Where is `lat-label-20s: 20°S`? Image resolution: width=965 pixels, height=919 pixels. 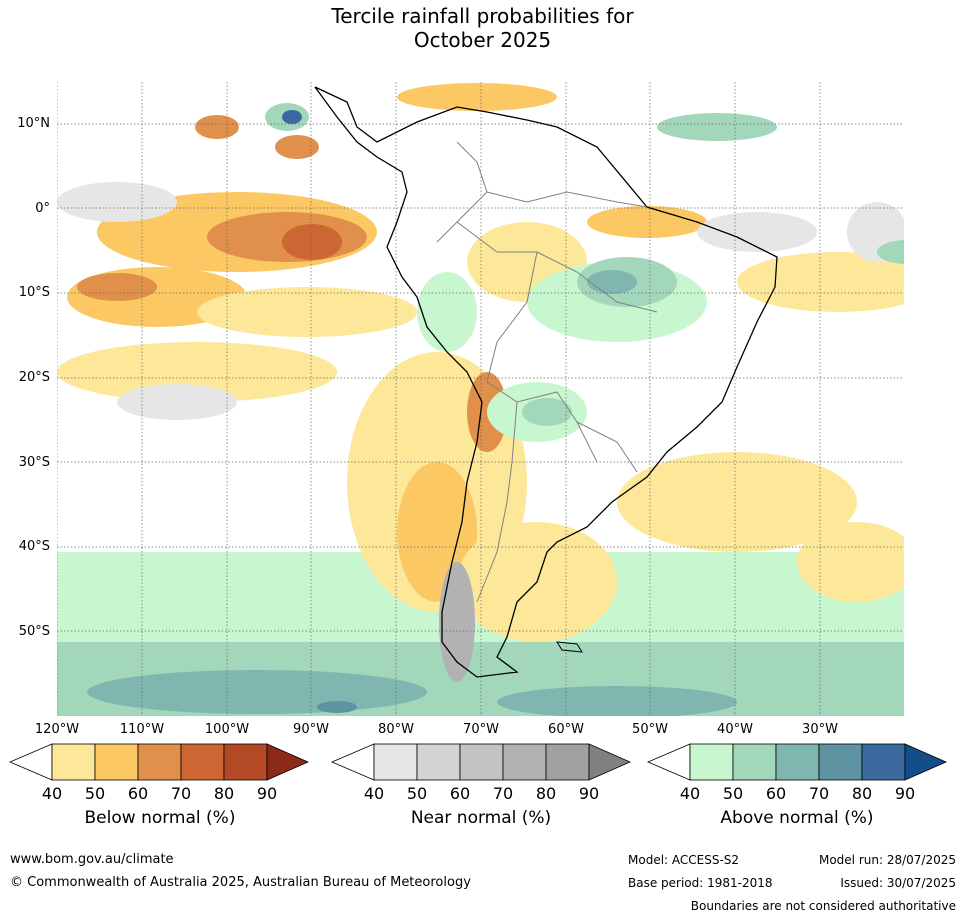 lat-label-20s: 20°S is located at coordinates (34, 377).